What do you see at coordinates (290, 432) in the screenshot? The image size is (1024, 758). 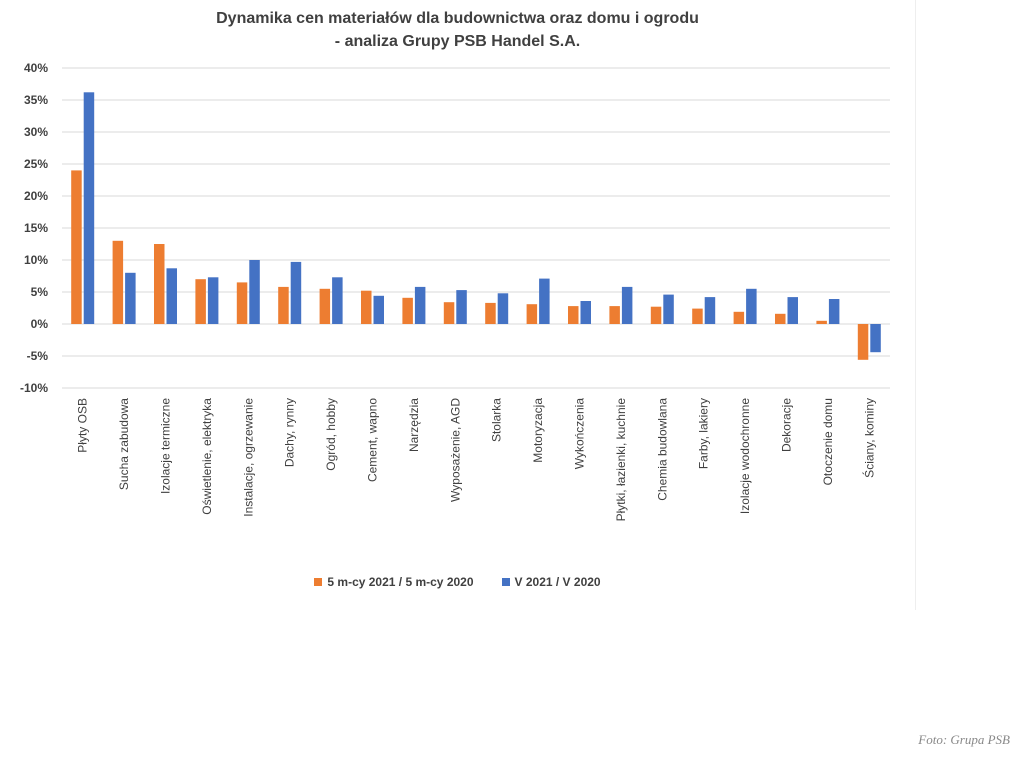 I see `x-category-label: Dachy, rynny` at bounding box center [290, 432].